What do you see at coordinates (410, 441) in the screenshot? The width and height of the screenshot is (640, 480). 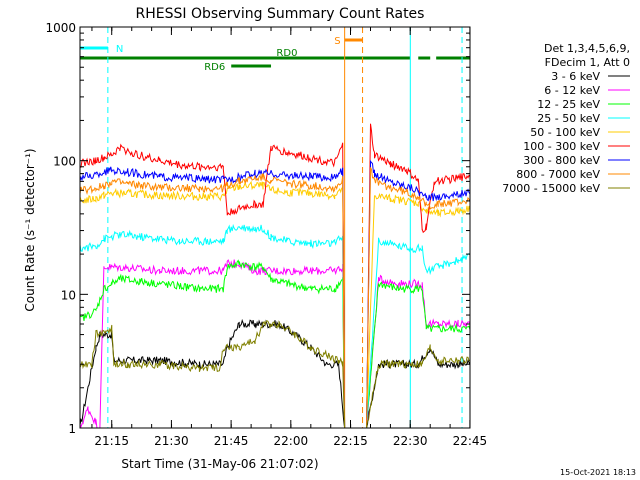 I see `x-tick-label: 22:30` at bounding box center [410, 441].